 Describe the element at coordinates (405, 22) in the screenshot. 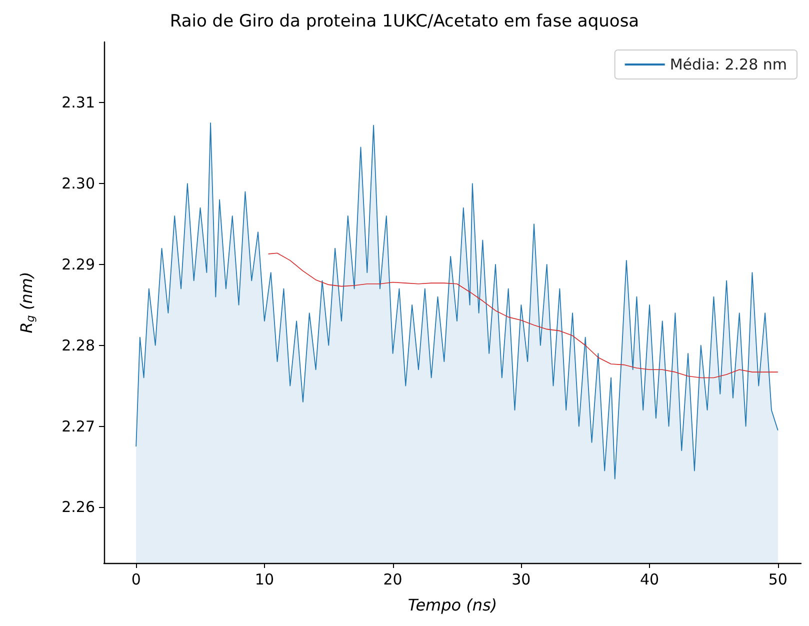

I see `chart-title: Raio de Giro da proteina 1UKC/Acetato em fase aquosa` at that location.